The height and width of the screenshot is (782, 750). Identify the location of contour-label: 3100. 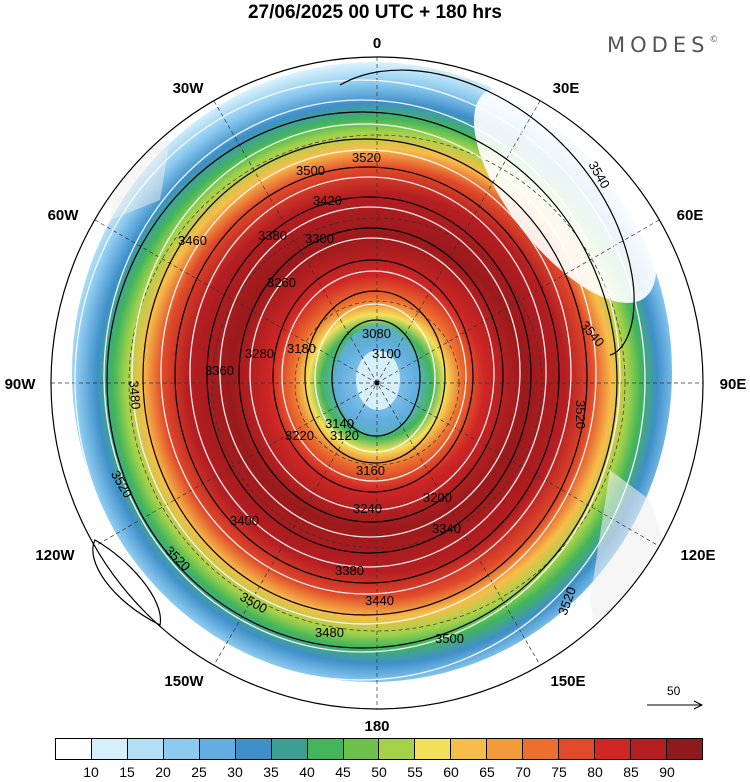
(386, 353).